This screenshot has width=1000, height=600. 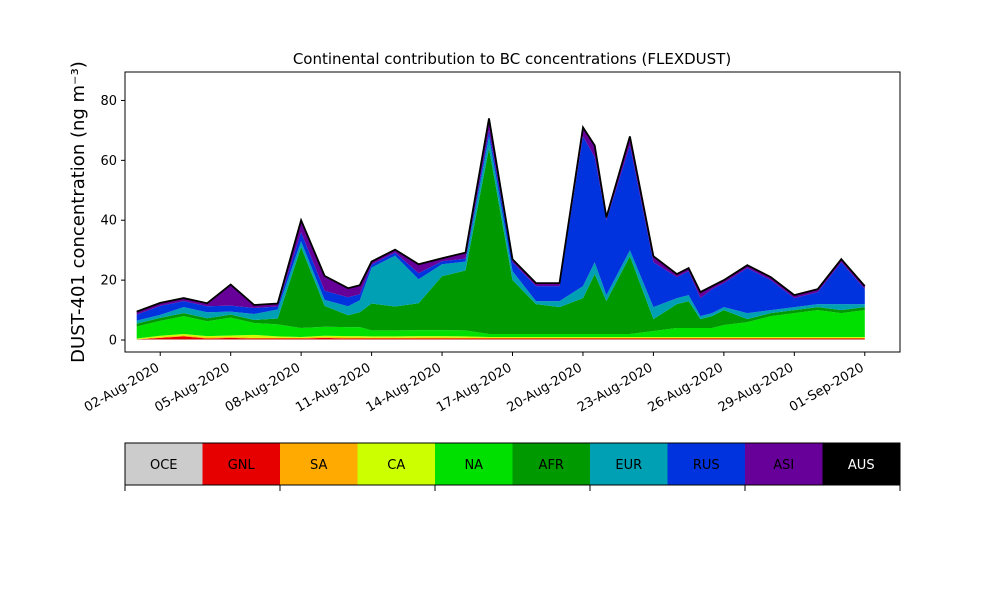 What do you see at coordinates (827, 387) in the screenshot?
I see `x-tick-label: 01-Sep-2020` at bounding box center [827, 387].